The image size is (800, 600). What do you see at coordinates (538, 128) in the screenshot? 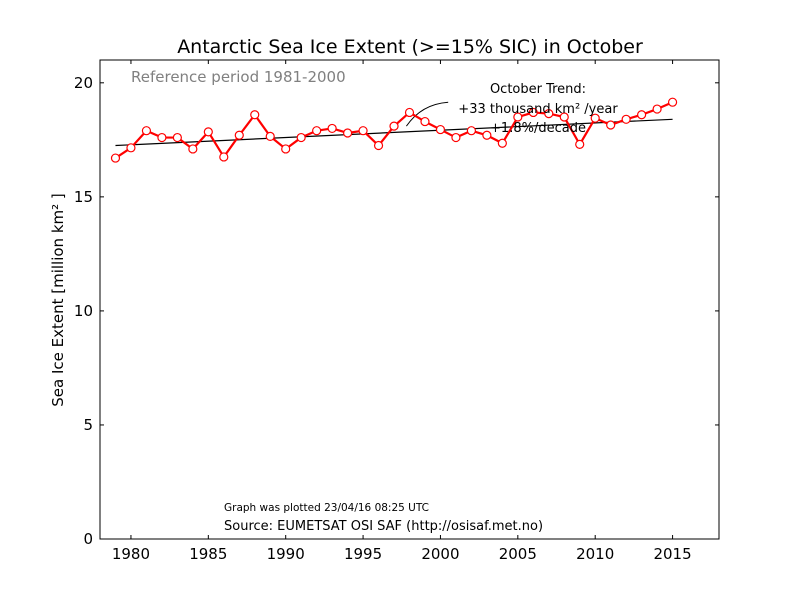
I see `trend-annotation-line3: +1.8%/decade` at bounding box center [538, 128].